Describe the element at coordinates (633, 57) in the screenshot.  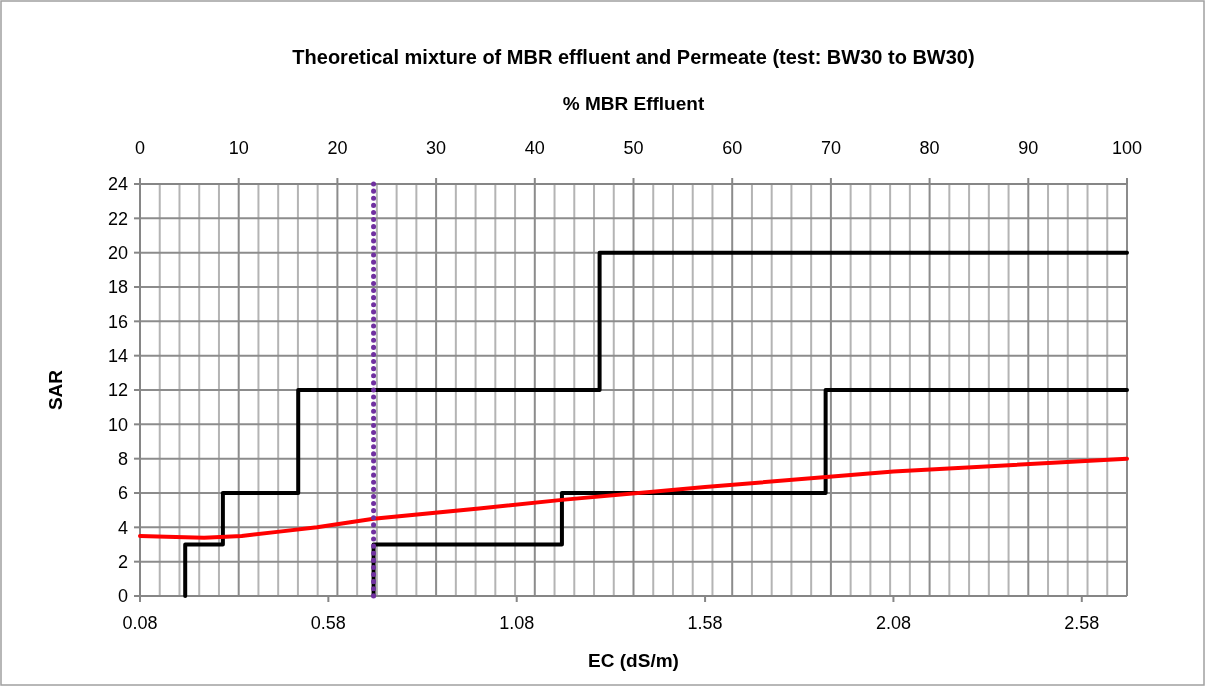
I see `chart-title: Theoretical mixture of MBR effluent and Permeate (test: BW30 to BW30)` at that location.